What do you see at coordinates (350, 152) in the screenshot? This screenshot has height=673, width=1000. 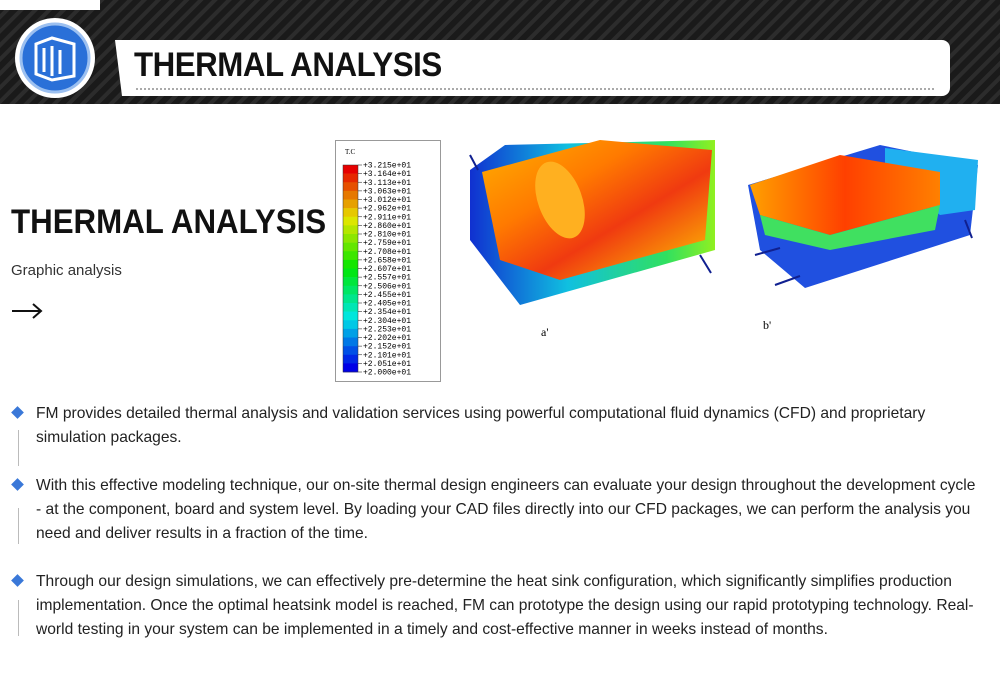 I see `legend-title: T.C` at bounding box center [350, 152].